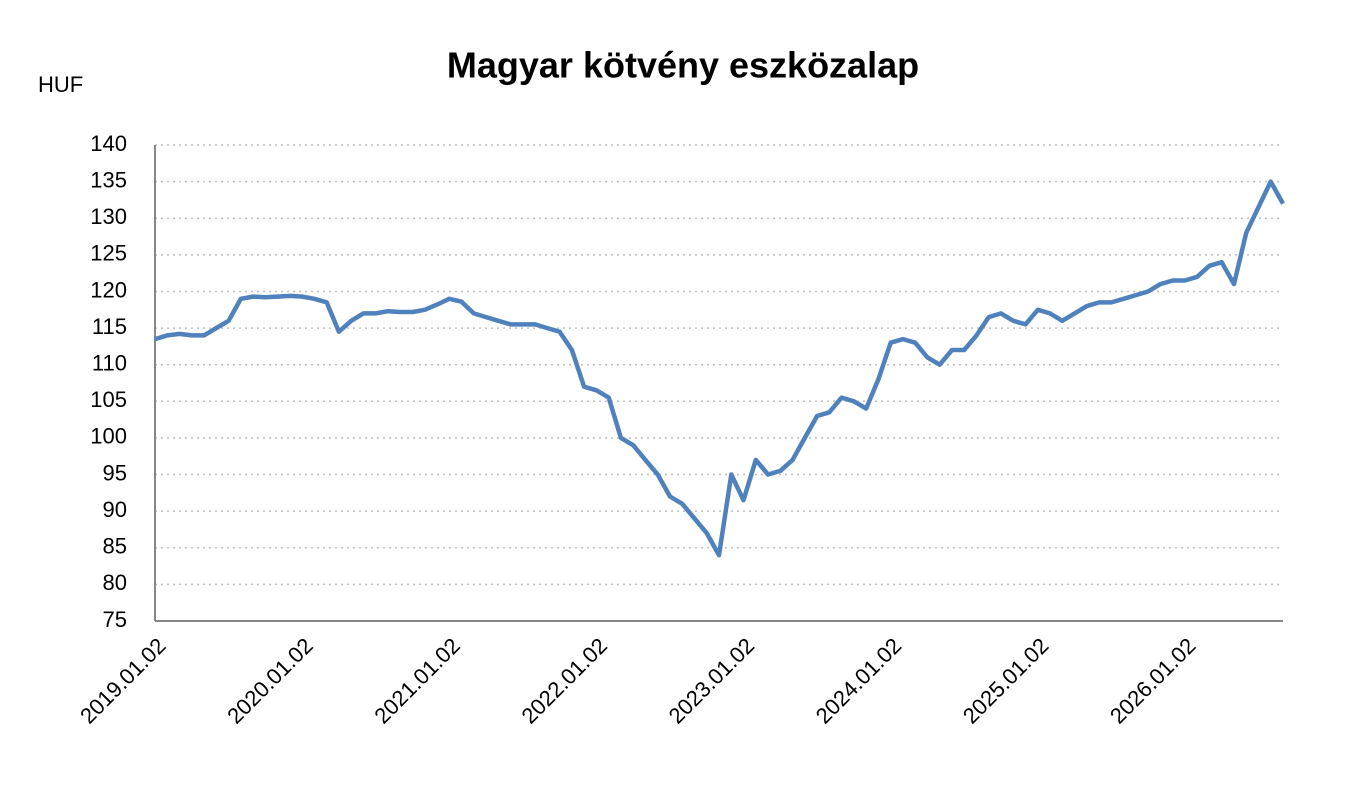 This screenshot has width=1367, height=811. I want to click on y-tick-label: 75, so click(115, 619).